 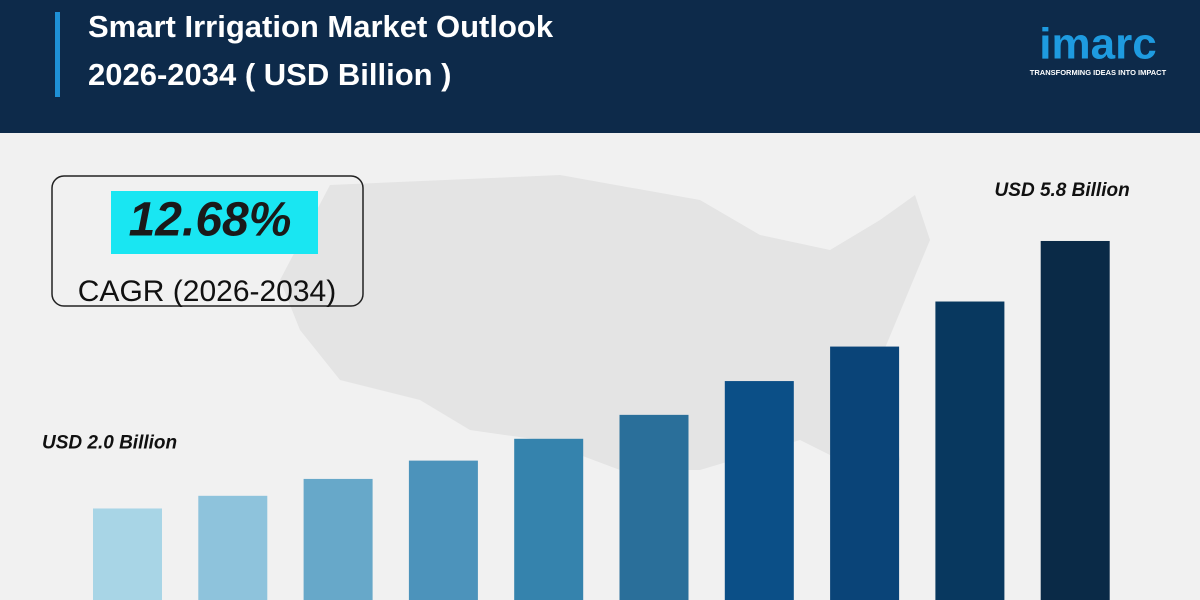 I want to click on logo-tagline: TRANSFORMING IDEAS INTO IMPACT, so click(x=1098, y=72).